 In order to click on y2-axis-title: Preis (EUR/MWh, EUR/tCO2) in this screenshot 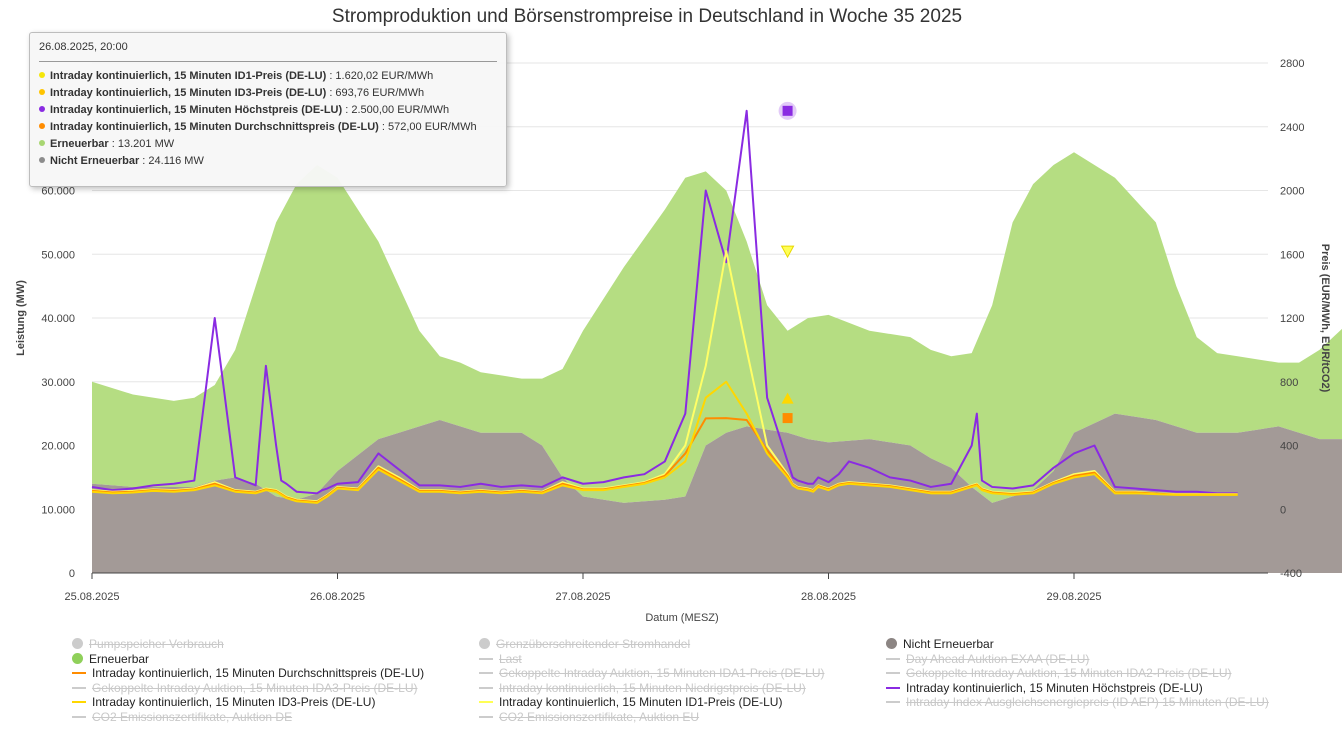, I will do `click(1325, 318)`.